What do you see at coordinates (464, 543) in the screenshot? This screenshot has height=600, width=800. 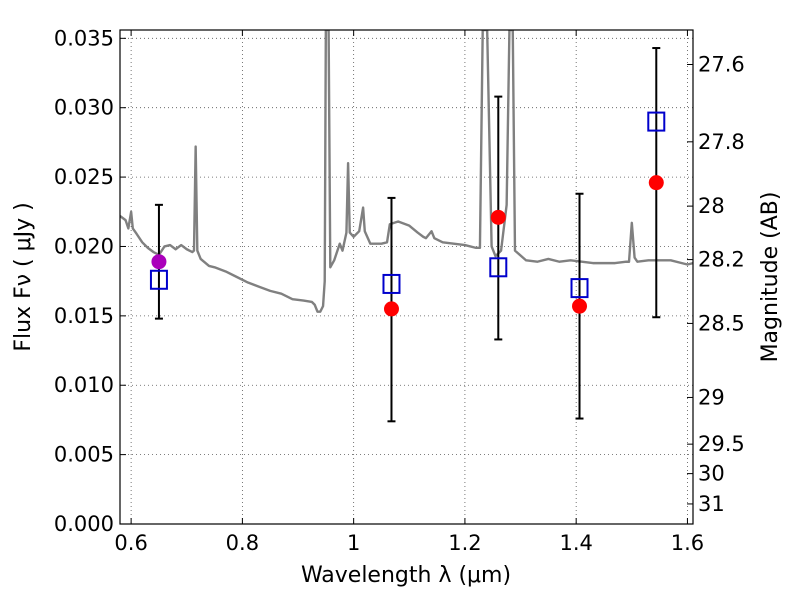 I see `x-tick-label: 1.2` at bounding box center [464, 543].